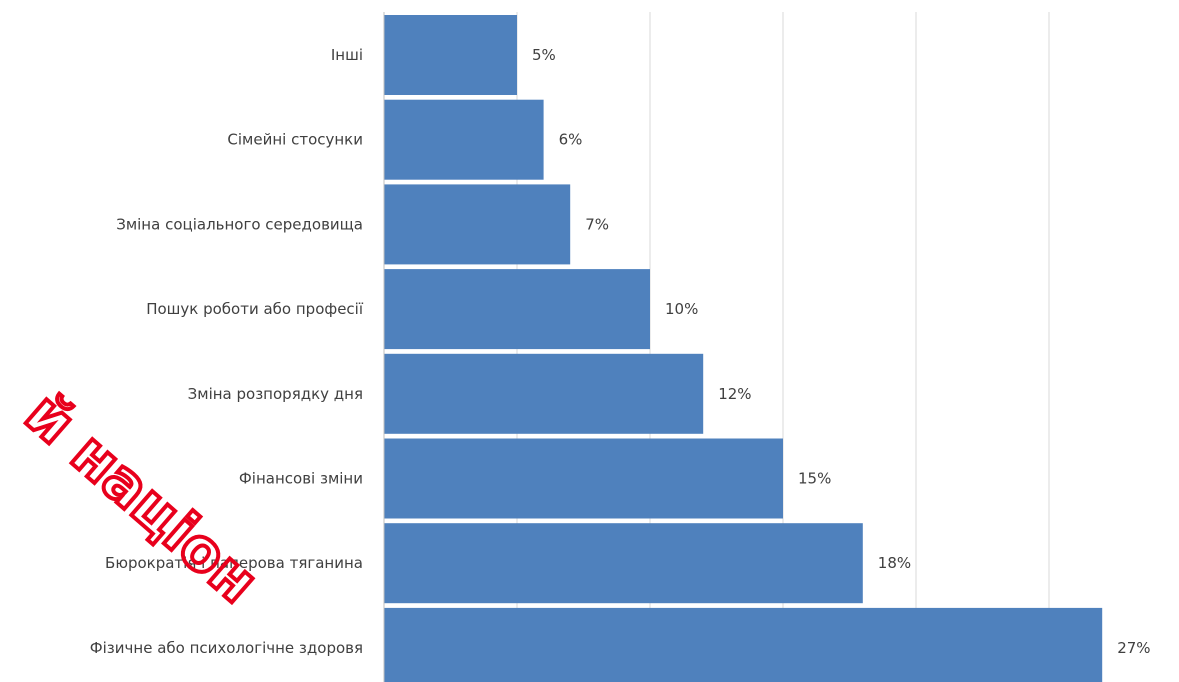 The height and width of the screenshot is (682, 1179). Describe the element at coordinates (295, 140) in the screenshot. I see `category-label: Сімейні стосунки` at that location.